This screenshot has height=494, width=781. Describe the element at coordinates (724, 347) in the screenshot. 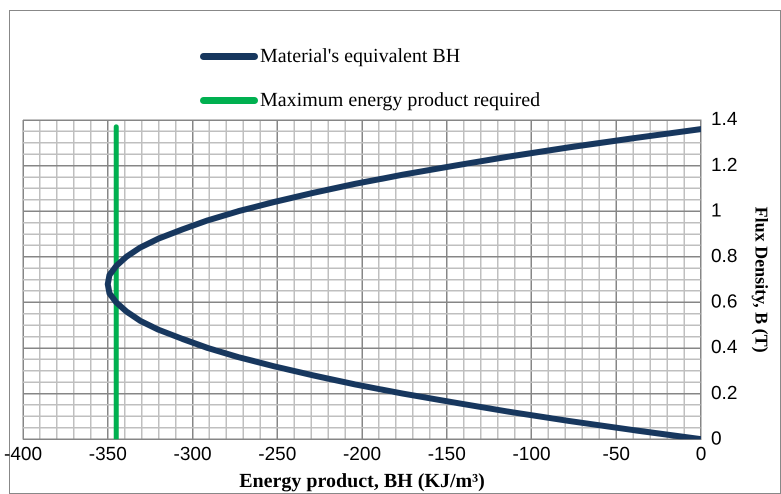

I see `y-tick-label: 0.4` at that location.